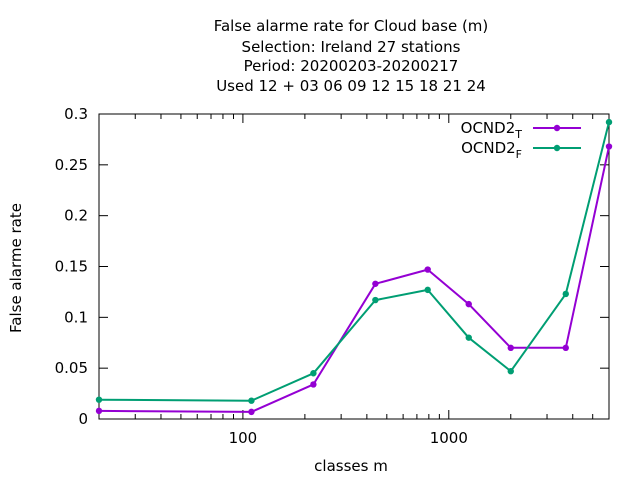  What do you see at coordinates (351, 26) in the screenshot?
I see `title-line-1: False alarme rate for Cloud base (m)` at bounding box center [351, 26].